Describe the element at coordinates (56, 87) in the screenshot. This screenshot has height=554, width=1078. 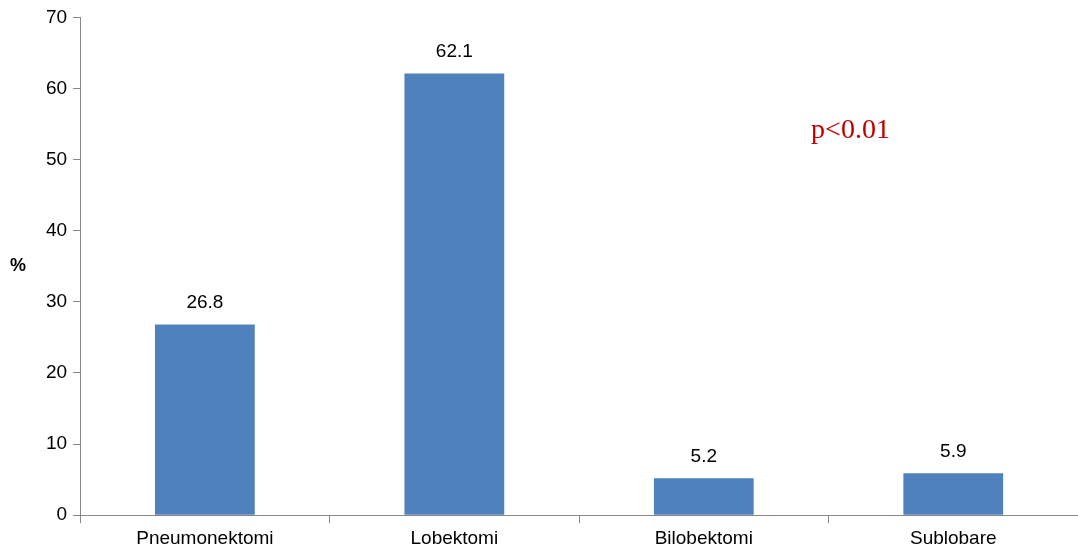
I see `y-tick-label: 60` at that location.